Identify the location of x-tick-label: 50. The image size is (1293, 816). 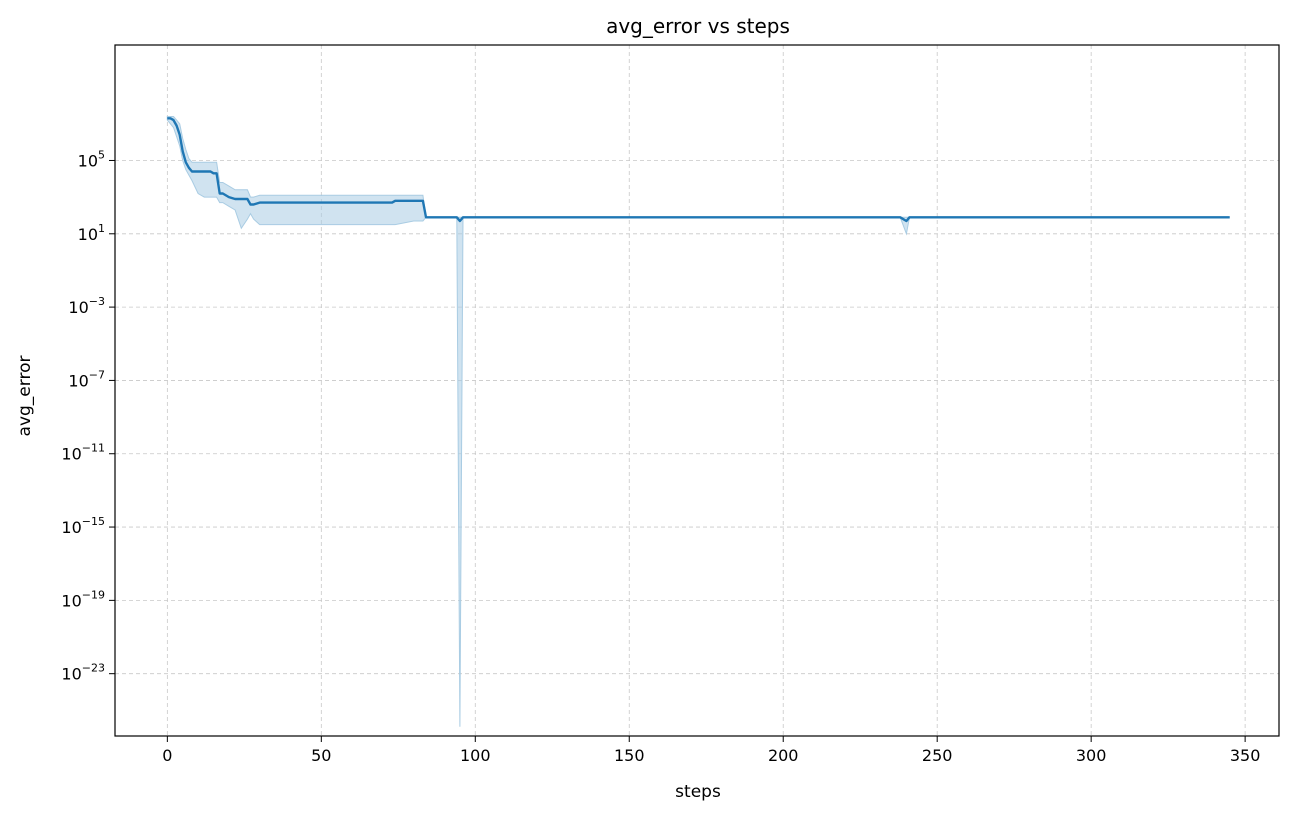
(321, 755).